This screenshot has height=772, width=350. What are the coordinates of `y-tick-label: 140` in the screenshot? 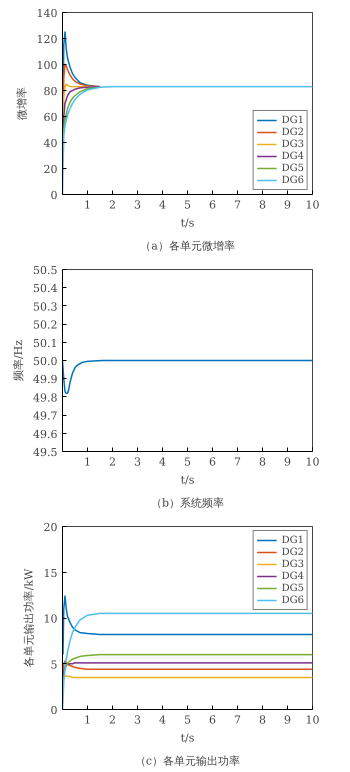 It's located at (47, 13).